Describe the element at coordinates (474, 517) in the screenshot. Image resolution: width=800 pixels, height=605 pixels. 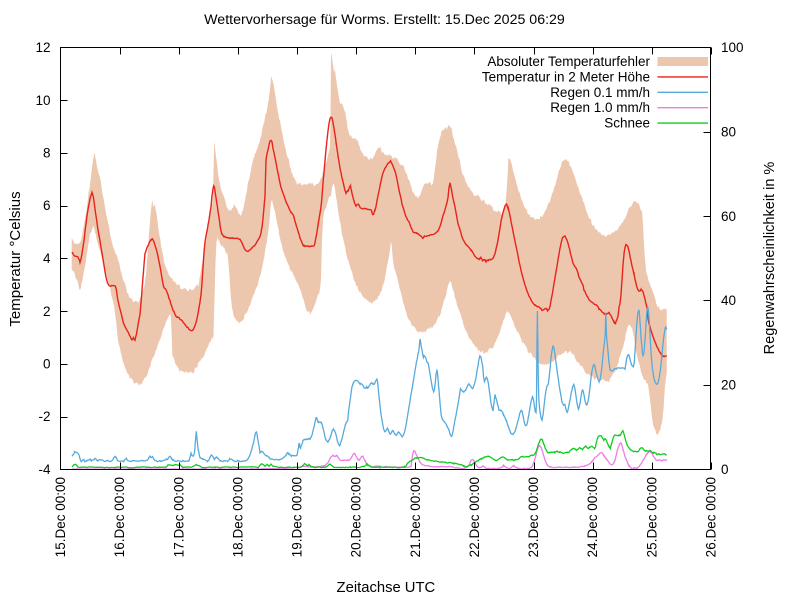
I see `svg-text: 22.Dec 00:00` at that location.